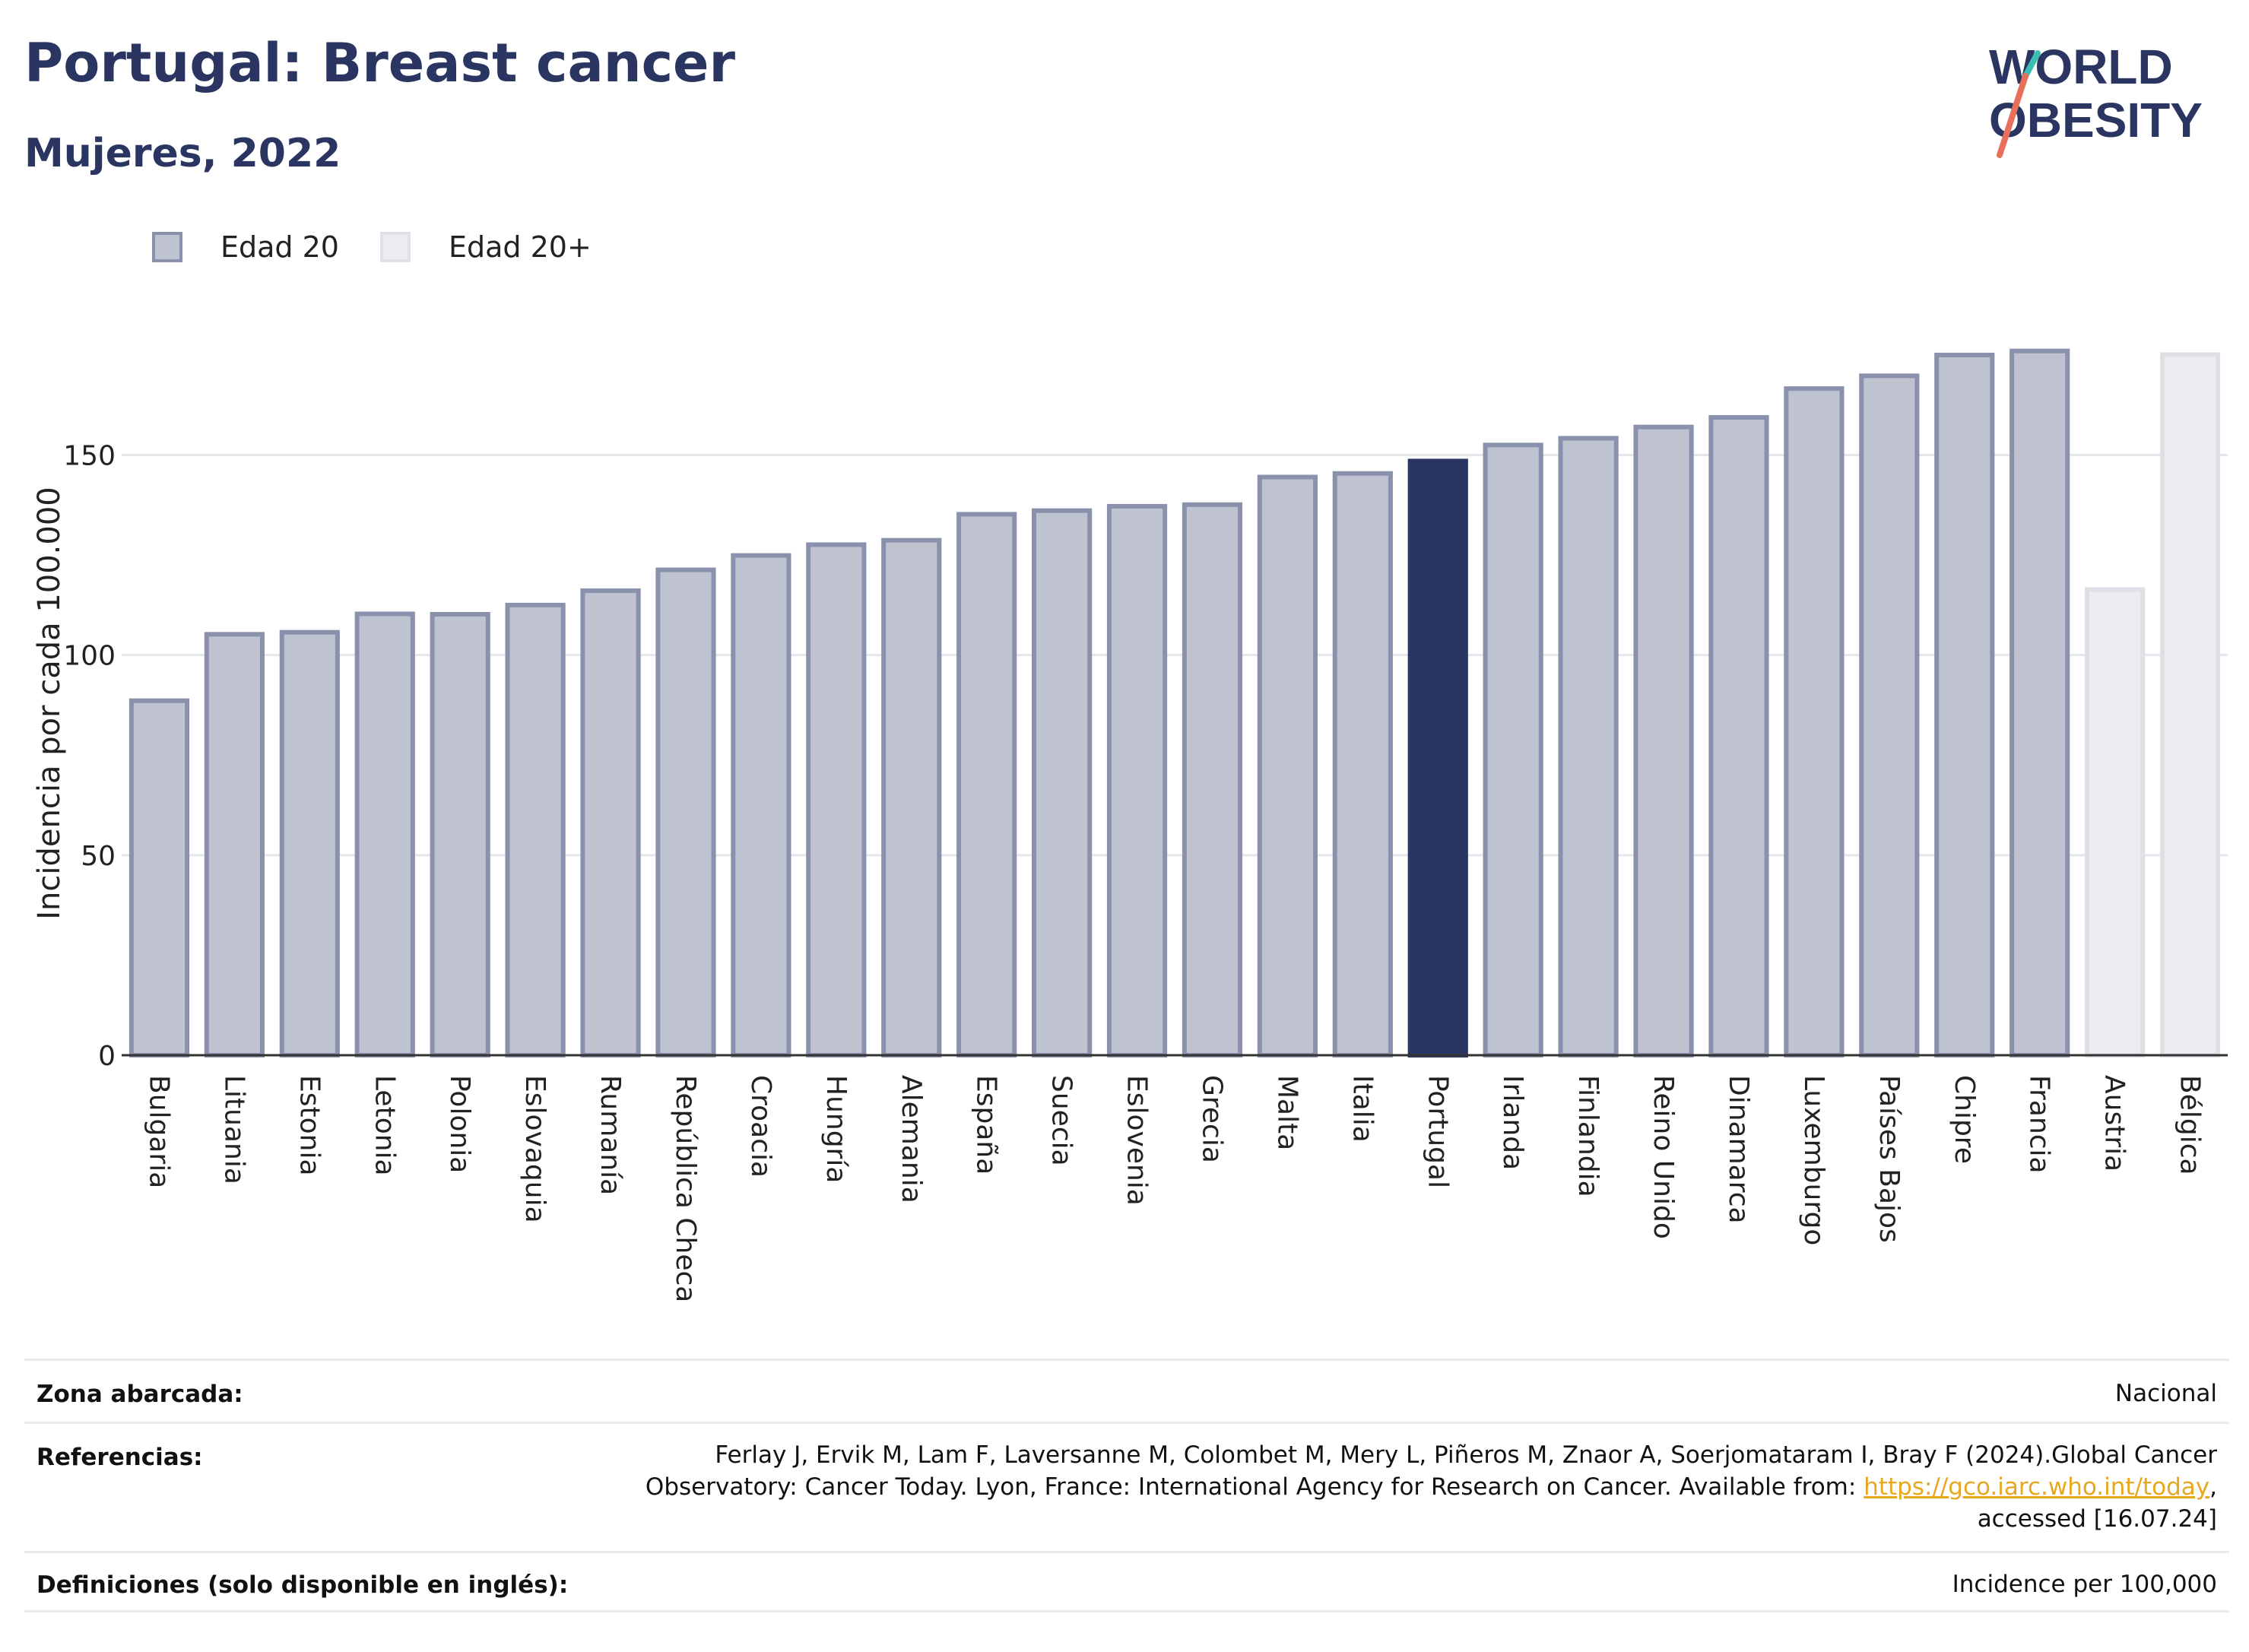  Describe the element at coordinates (99, 856) in the screenshot. I see `y-tick-label: 50` at that location.